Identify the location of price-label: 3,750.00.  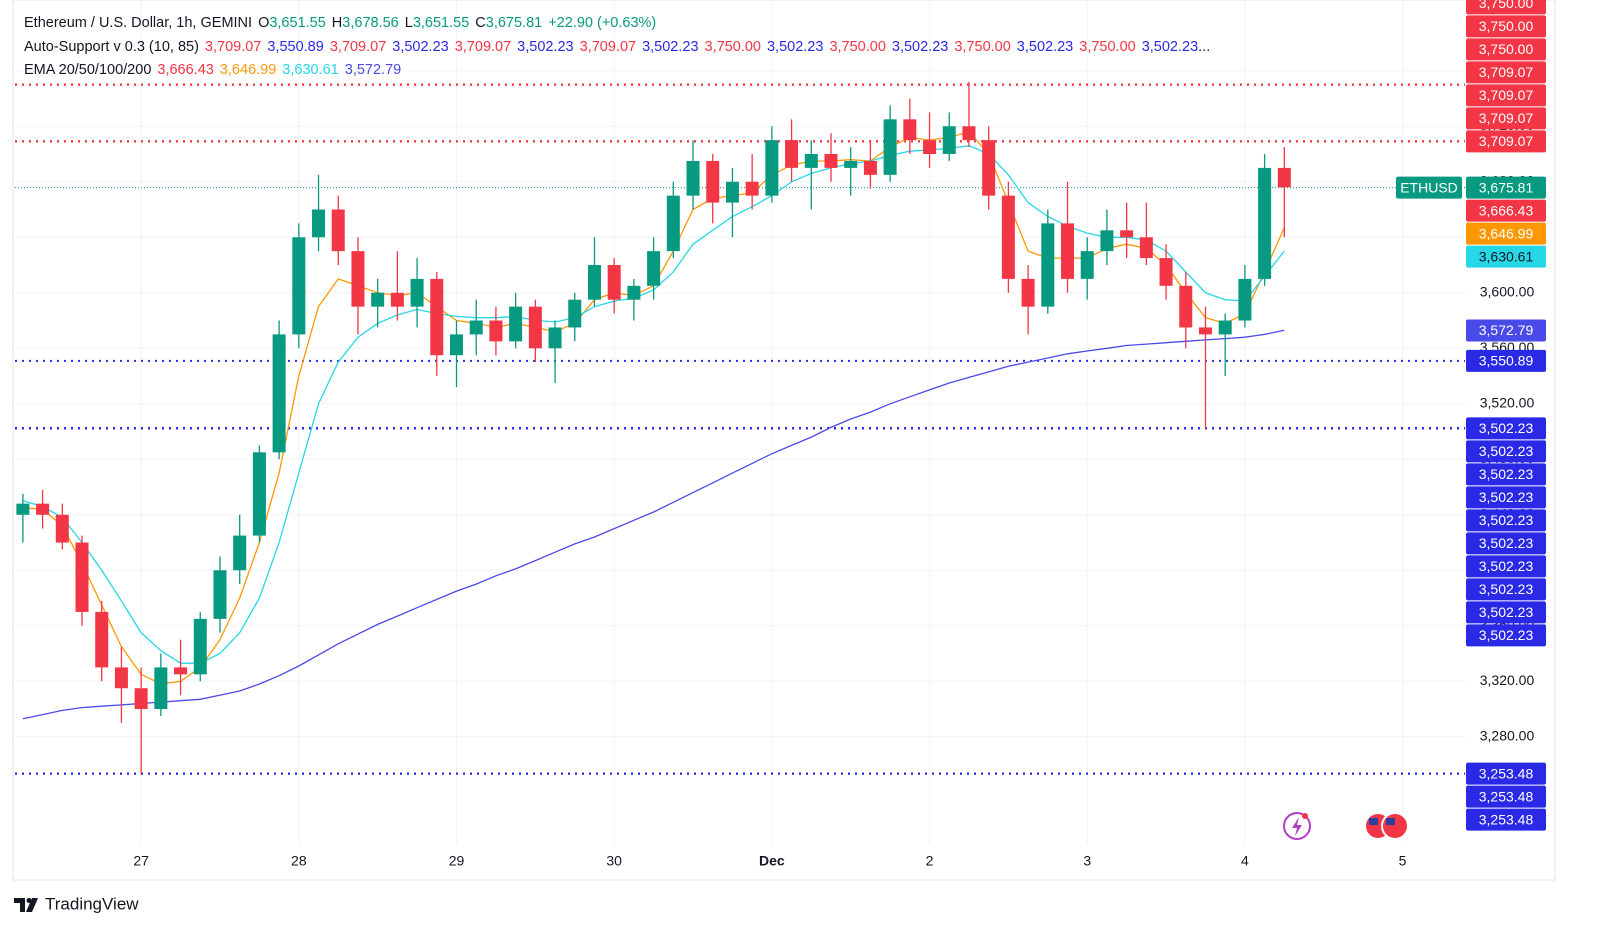
(1506, 26).